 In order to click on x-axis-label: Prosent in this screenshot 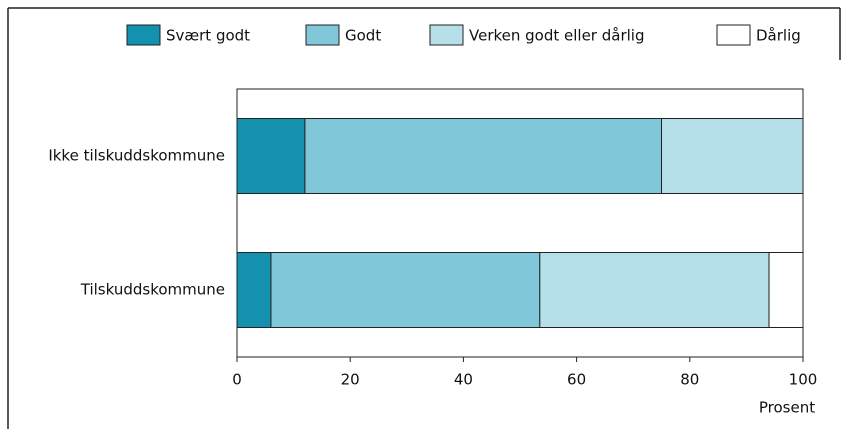, I will do `click(787, 408)`.